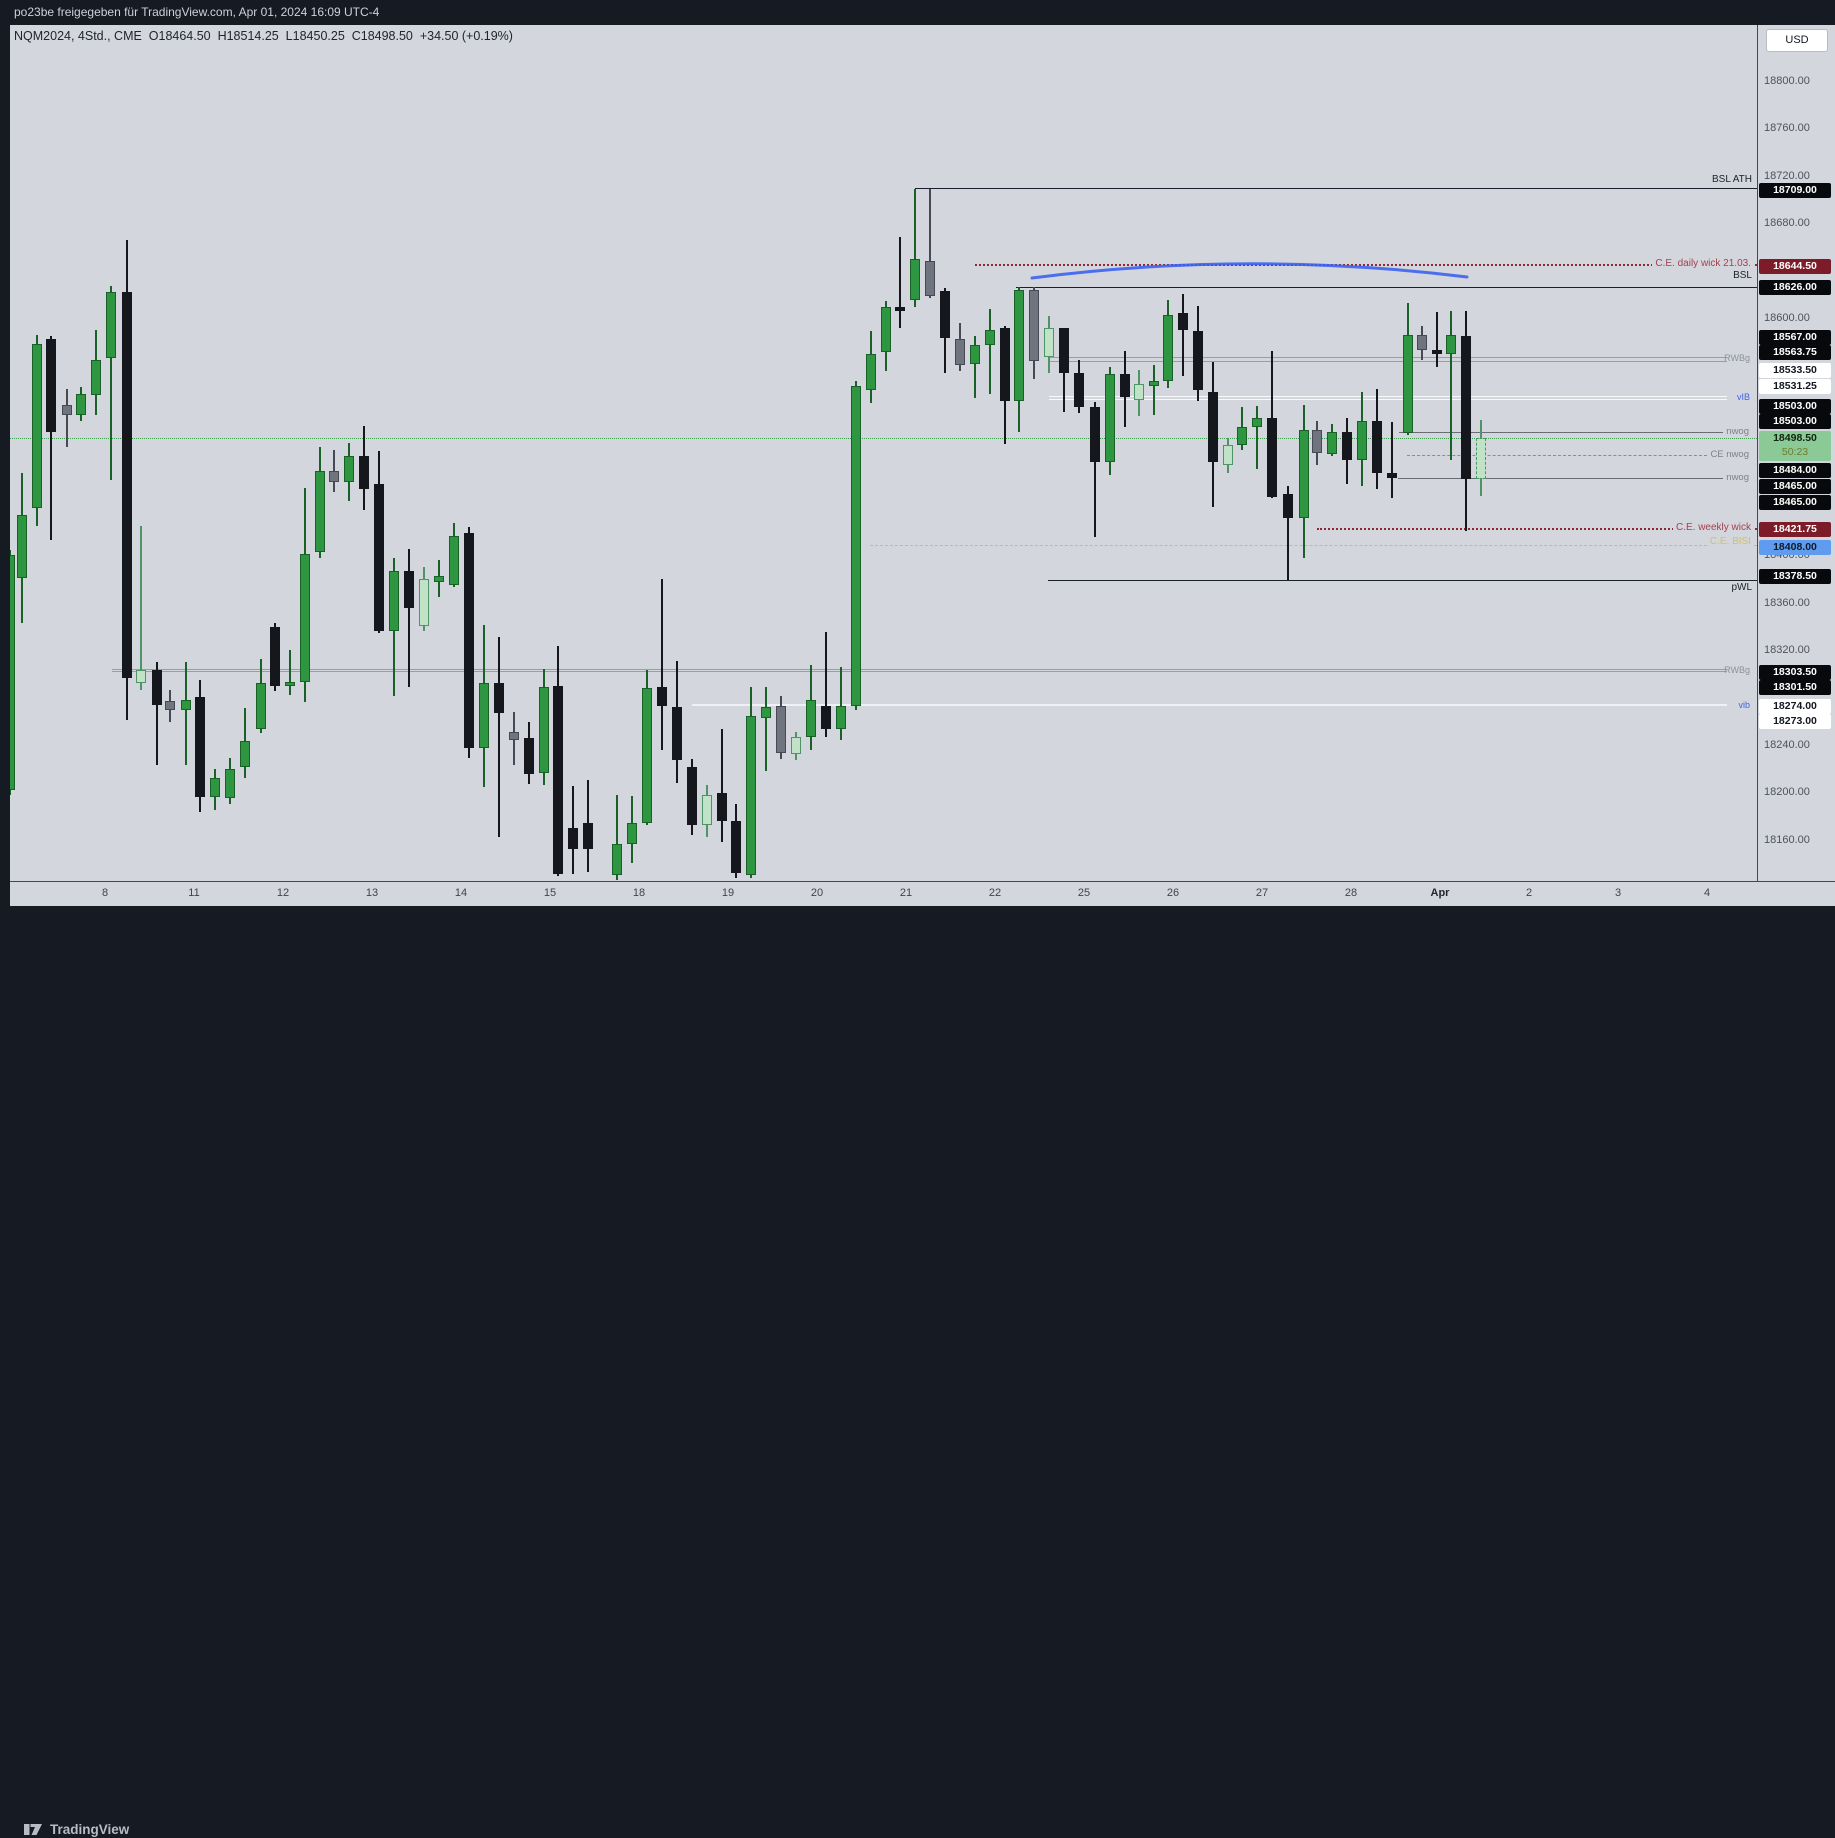  What do you see at coordinates (1537, 529) in the screenshot?
I see `level-line-c-e-weekly-wick` at bounding box center [1537, 529].